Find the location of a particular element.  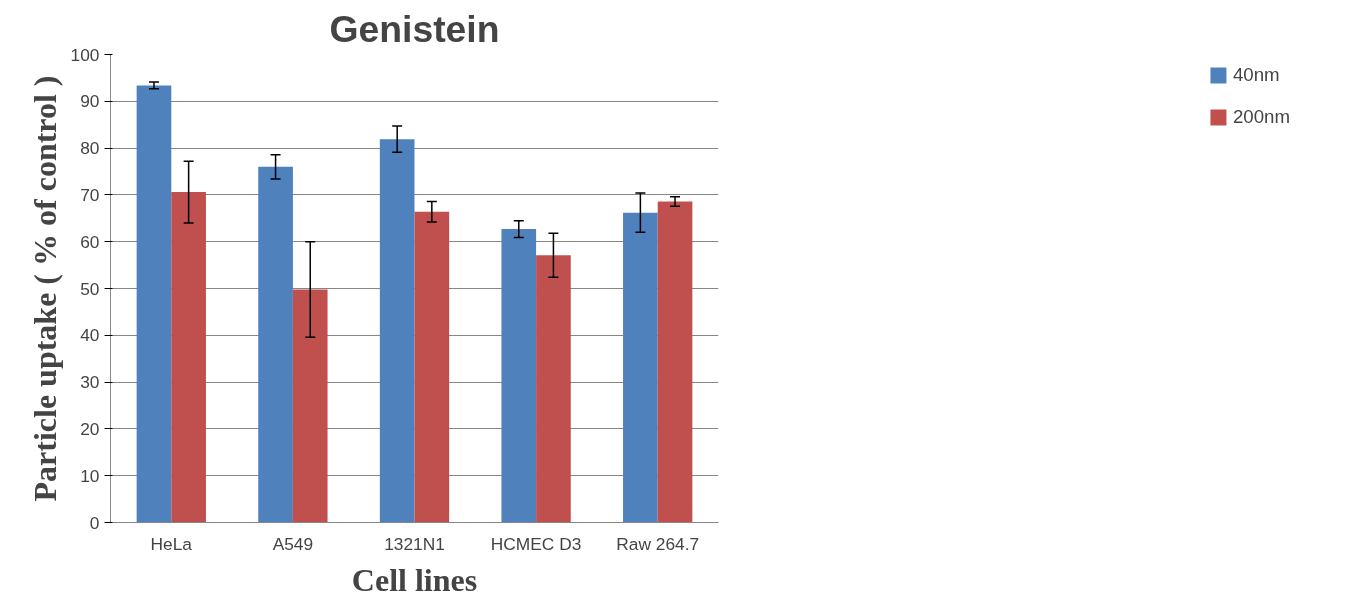

x-tick-label: 1321N1 is located at coordinates (414, 543).